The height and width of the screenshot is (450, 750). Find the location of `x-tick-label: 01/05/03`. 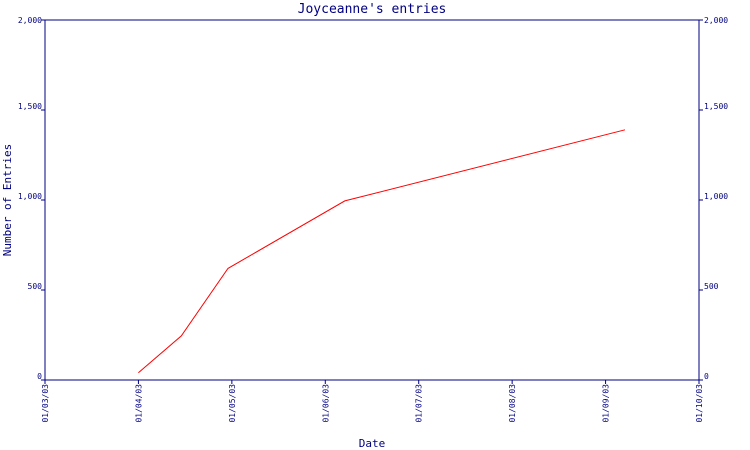

x-tick-label: 01/05/03 is located at coordinates (232, 403).